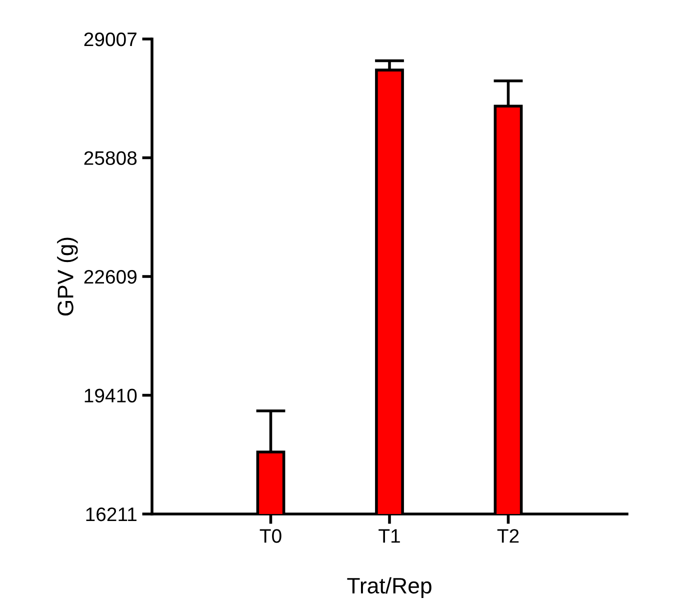 This screenshot has height=612, width=682. Describe the element at coordinates (271, 536) in the screenshot. I see `x-tick-label: T0` at that location.